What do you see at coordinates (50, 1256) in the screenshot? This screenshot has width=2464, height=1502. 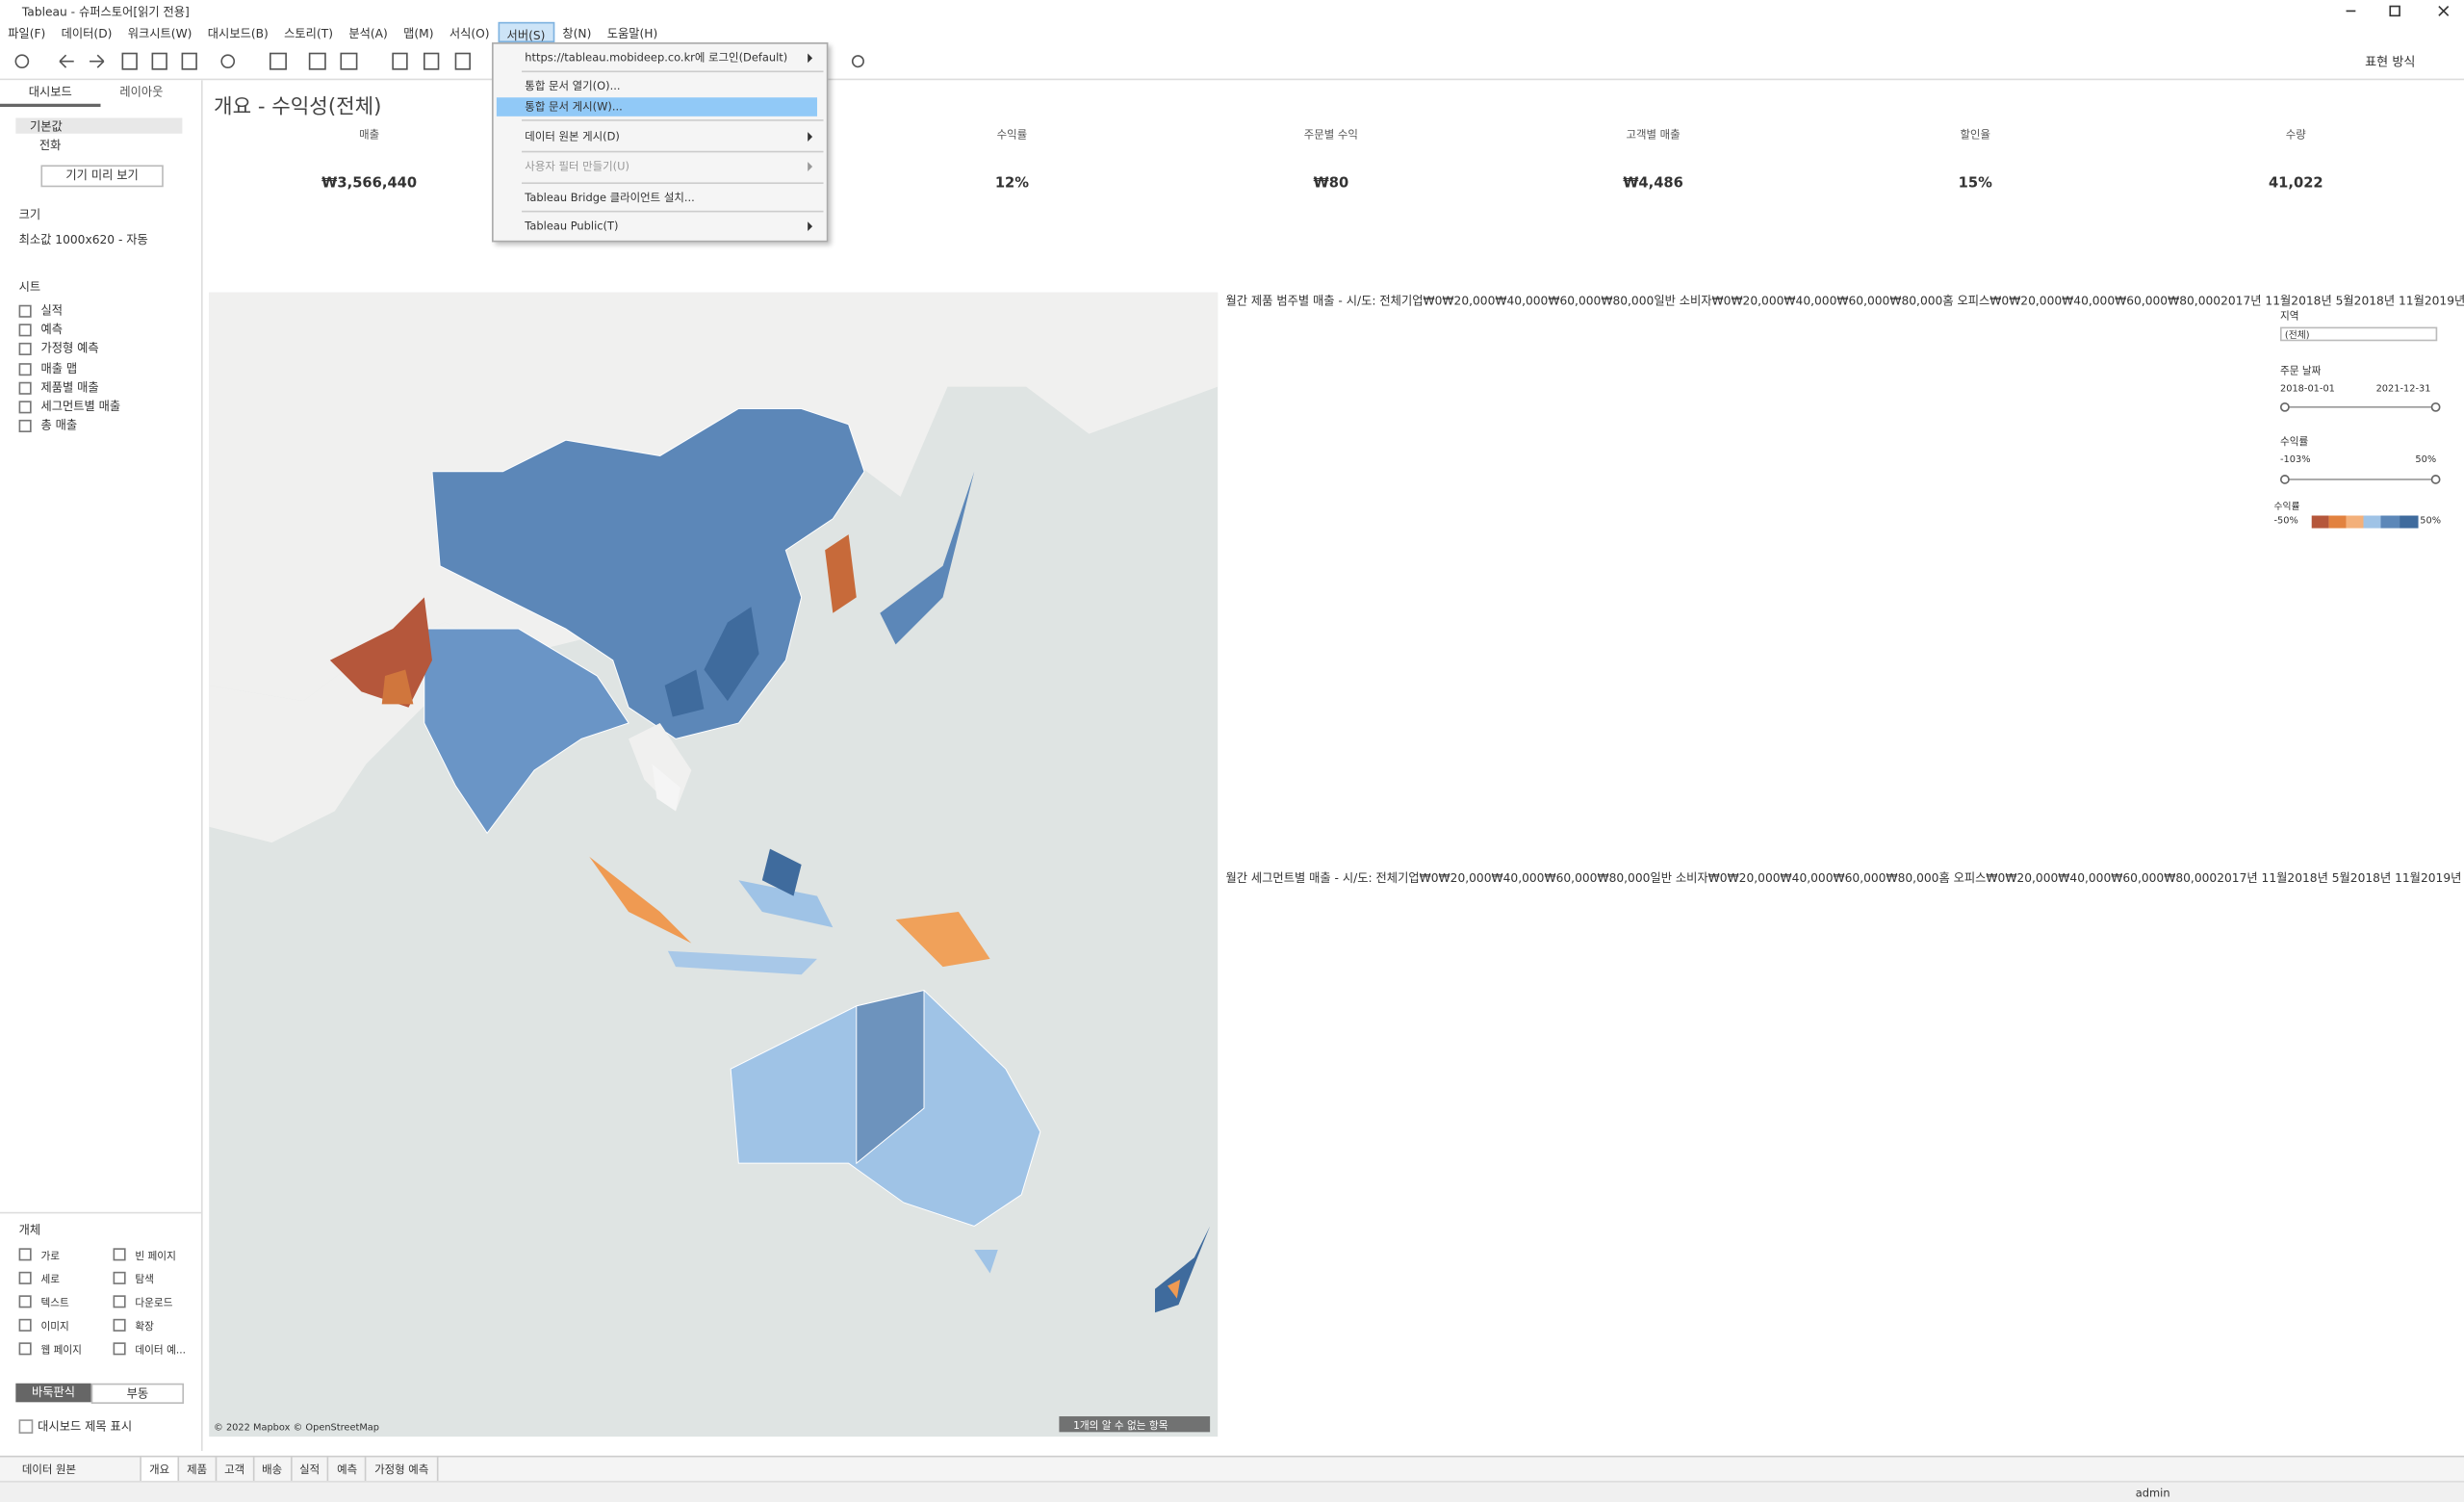 I see `object-item: 가로` at bounding box center [50, 1256].